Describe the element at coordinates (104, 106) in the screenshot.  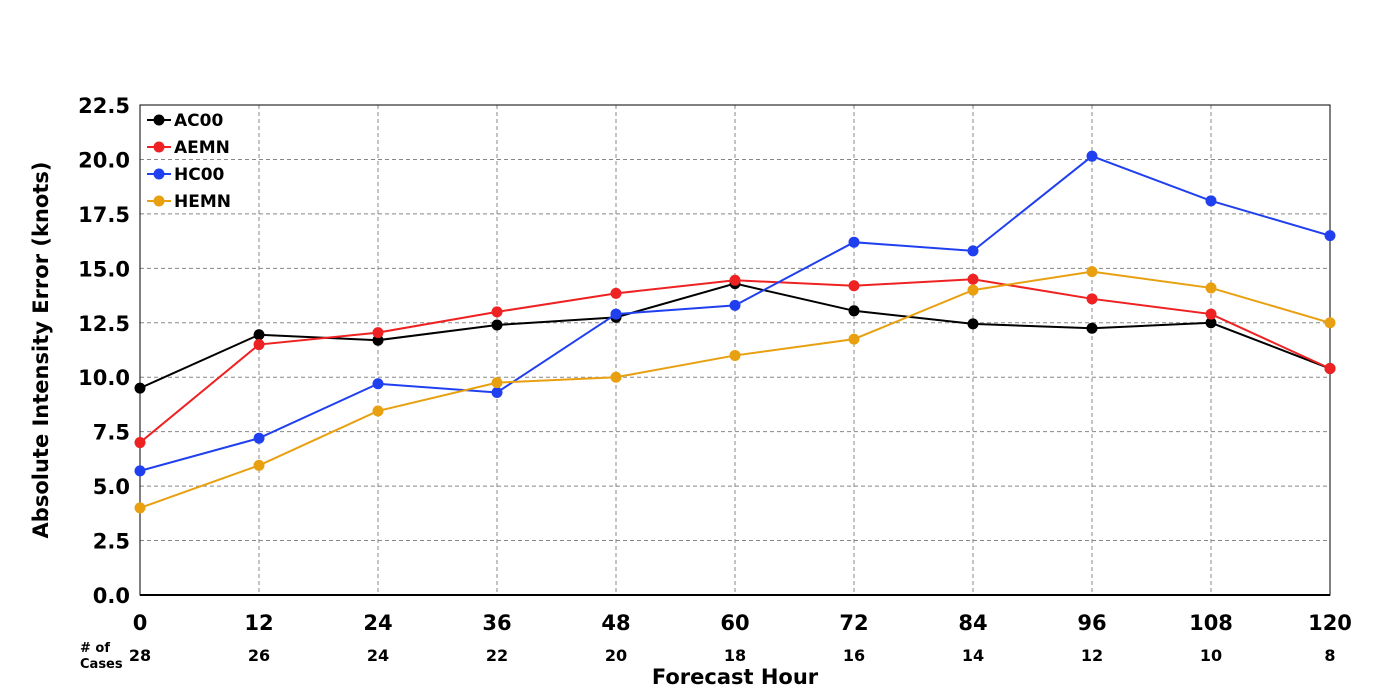
I see `y-tick-label: 22.5` at that location.